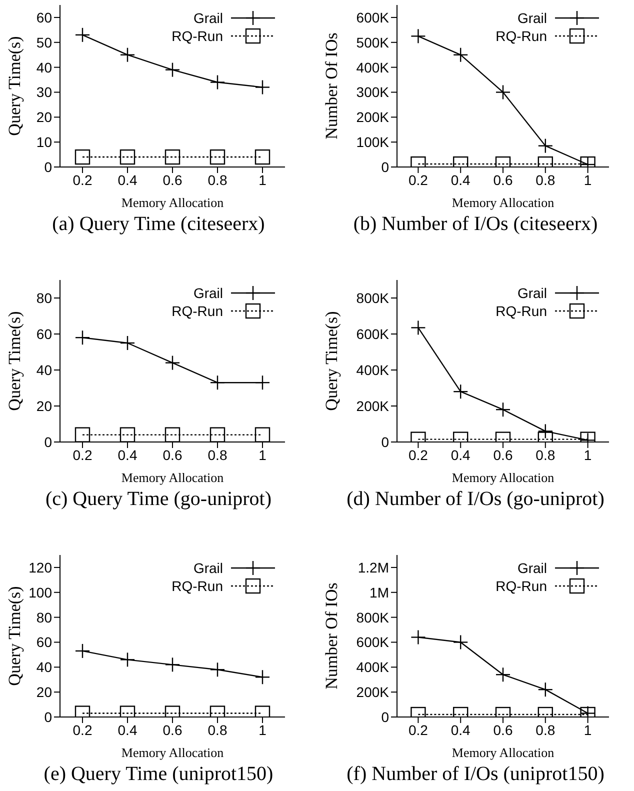 The height and width of the screenshot is (791, 634). I want to click on text: (f) Number of I/Os (uniprot150), so click(476, 774).